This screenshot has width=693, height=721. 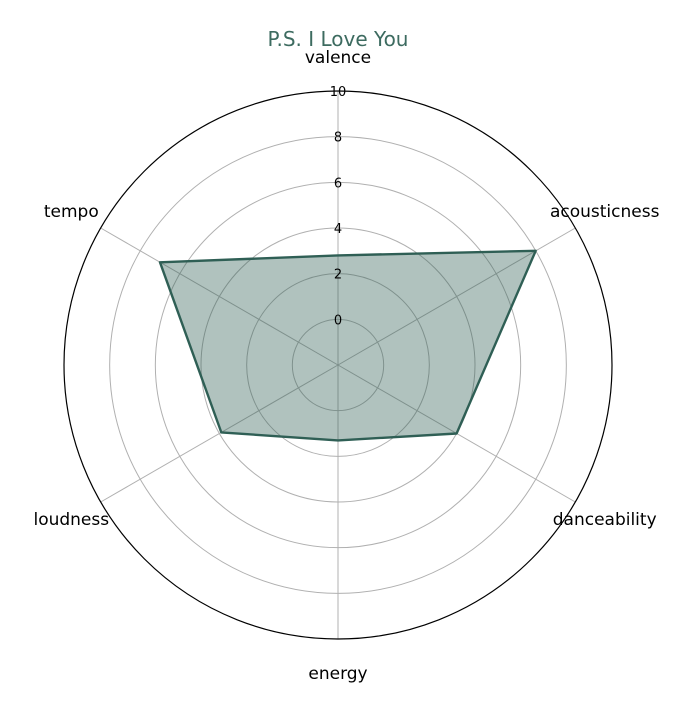 I want to click on axis-label-acousticness: acousticness, so click(x=605, y=212).